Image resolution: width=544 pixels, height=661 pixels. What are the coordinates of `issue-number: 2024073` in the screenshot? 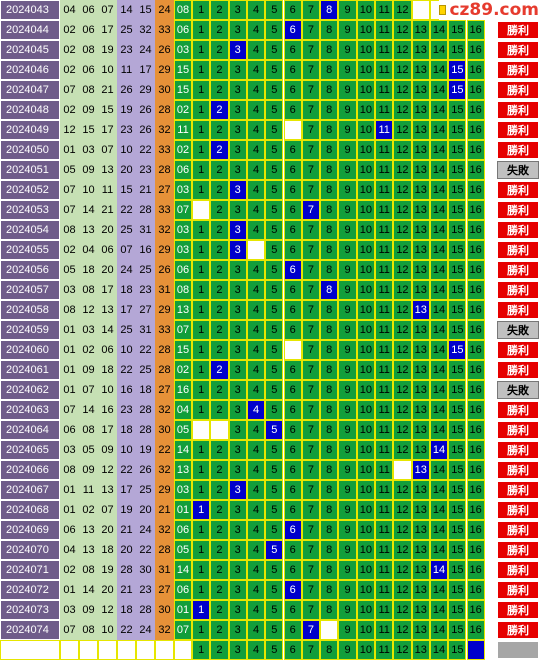 It's located at (30, 610).